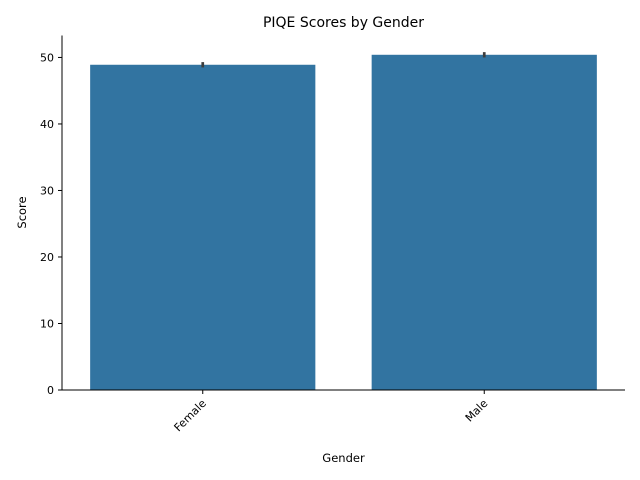 The image size is (640, 480). What do you see at coordinates (331, 412) in the screenshot?
I see `x-ticks: Female Male` at bounding box center [331, 412].